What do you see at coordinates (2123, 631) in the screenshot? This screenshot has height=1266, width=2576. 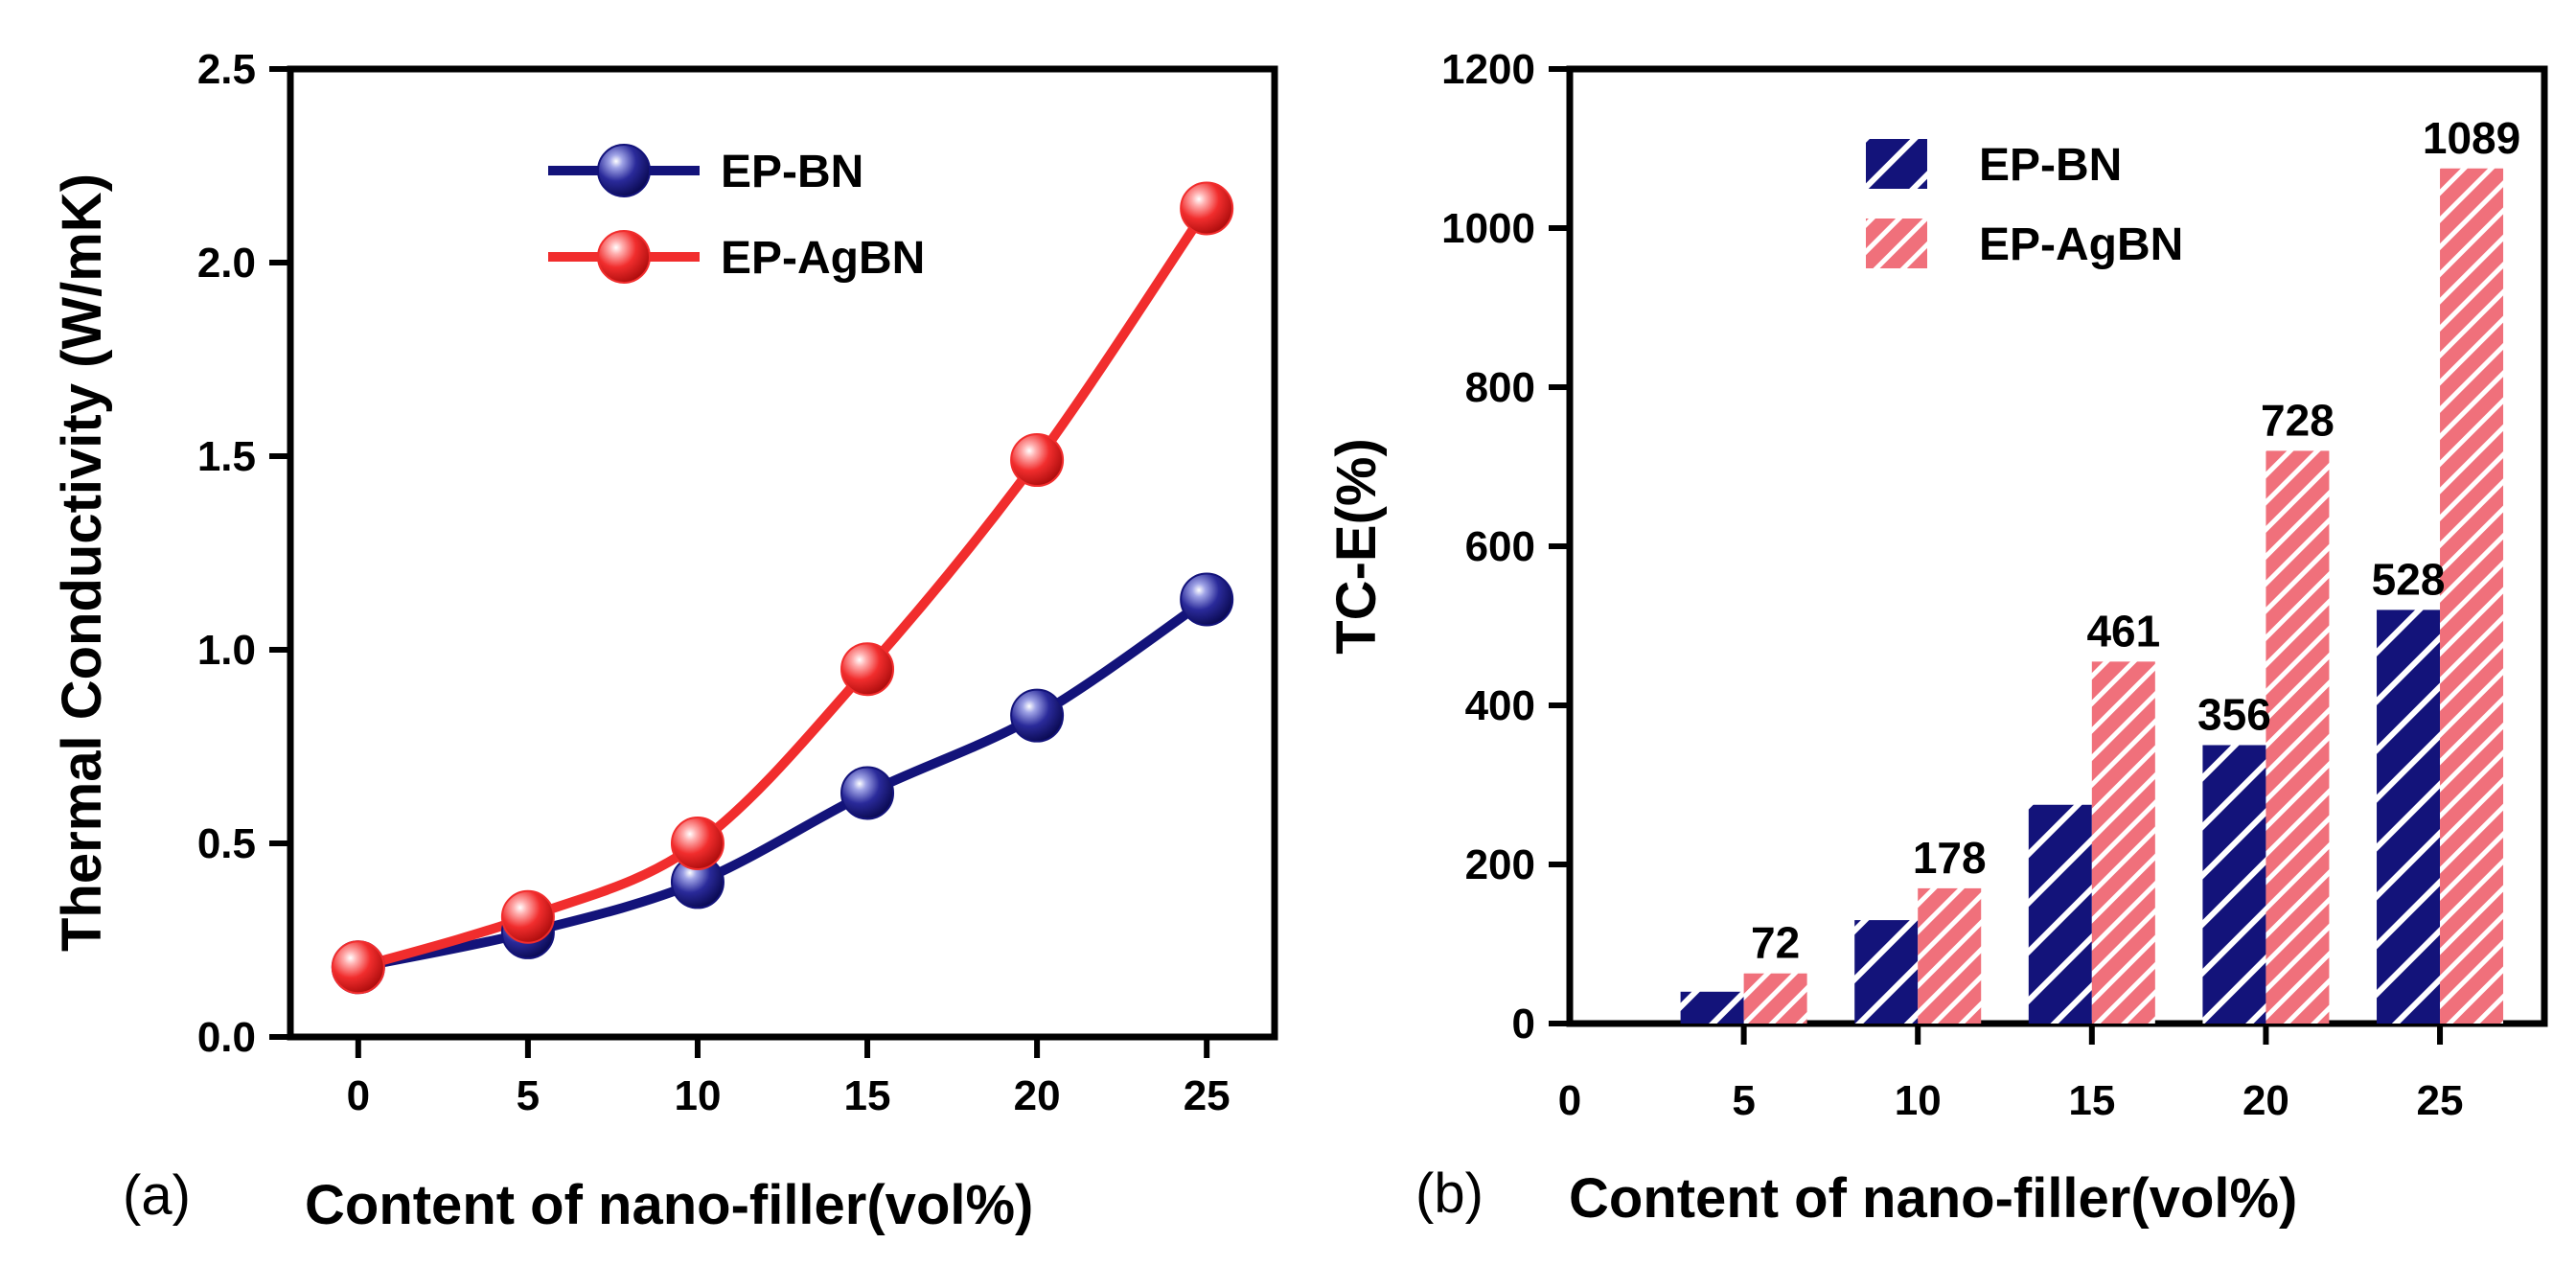 I see `bar-label-ep-agbn-15: 461` at bounding box center [2123, 631].